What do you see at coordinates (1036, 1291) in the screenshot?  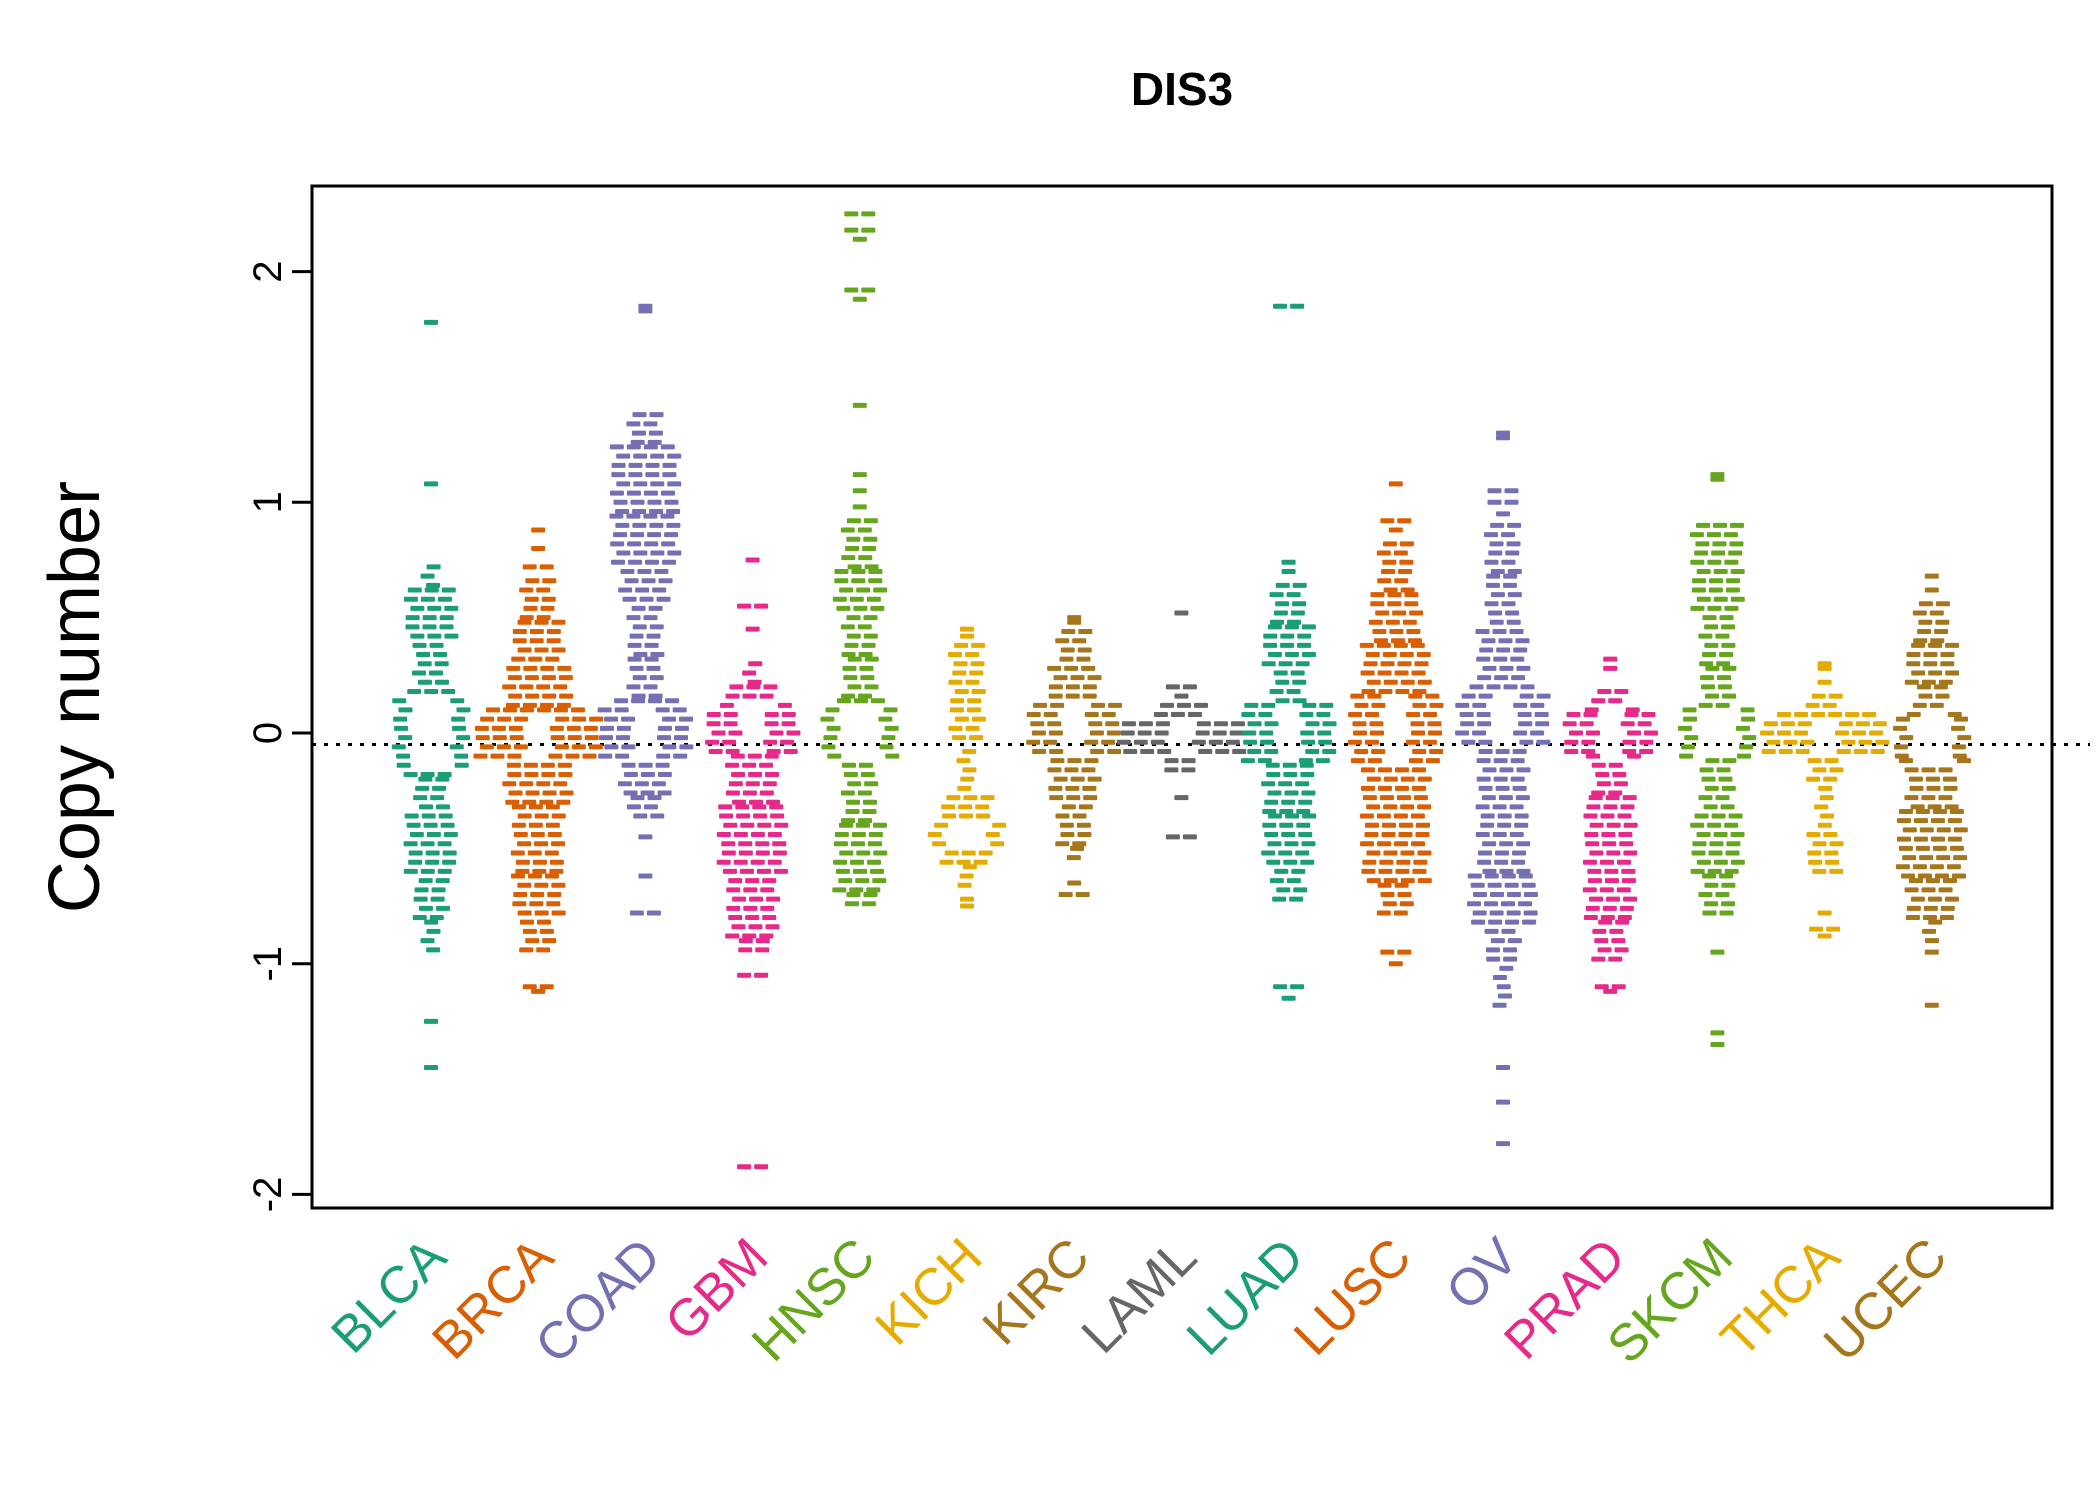 I see `x-category-label: KIRC` at bounding box center [1036, 1291].